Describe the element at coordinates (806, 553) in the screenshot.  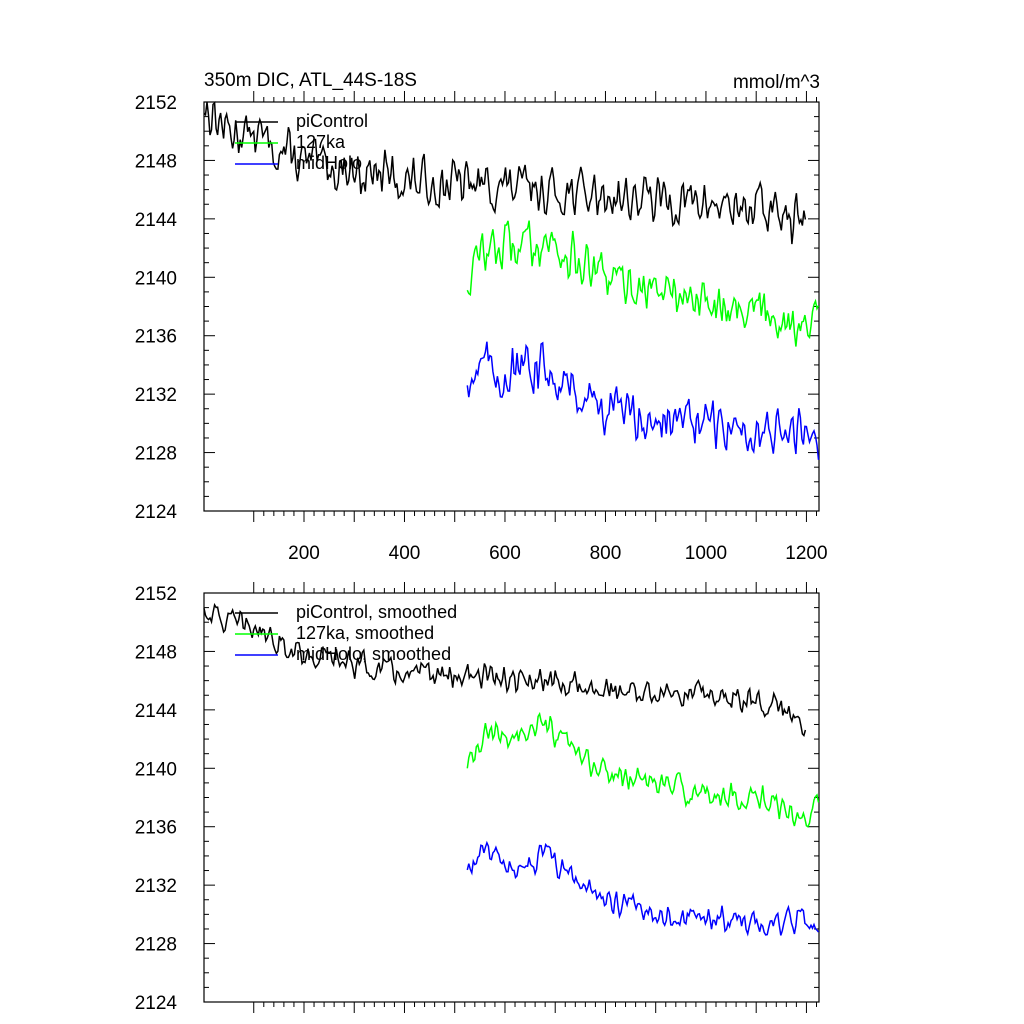
I see `x-tick-label: 1200` at that location.